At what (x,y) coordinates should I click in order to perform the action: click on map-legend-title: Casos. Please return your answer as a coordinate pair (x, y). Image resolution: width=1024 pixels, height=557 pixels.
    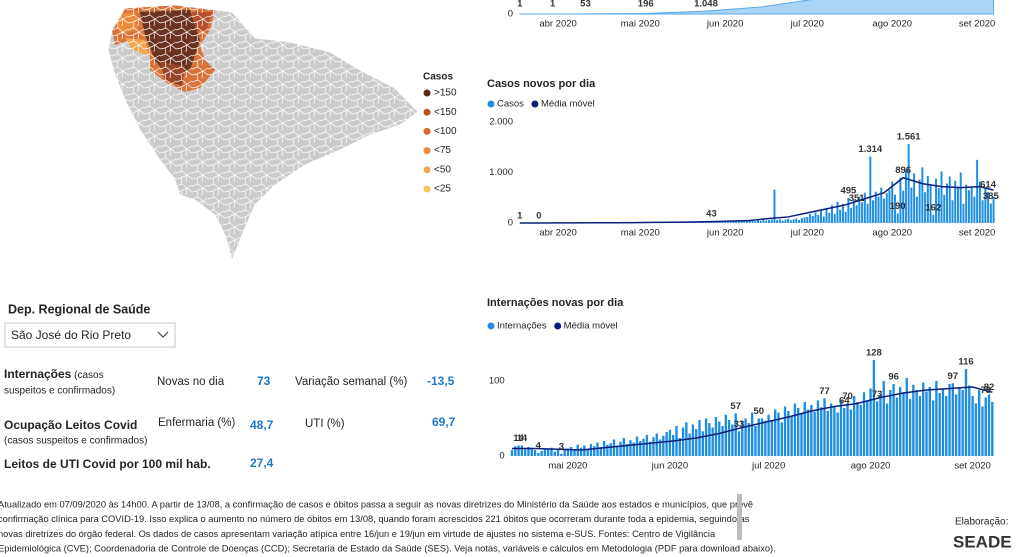
    Looking at the image, I should click on (438, 77).